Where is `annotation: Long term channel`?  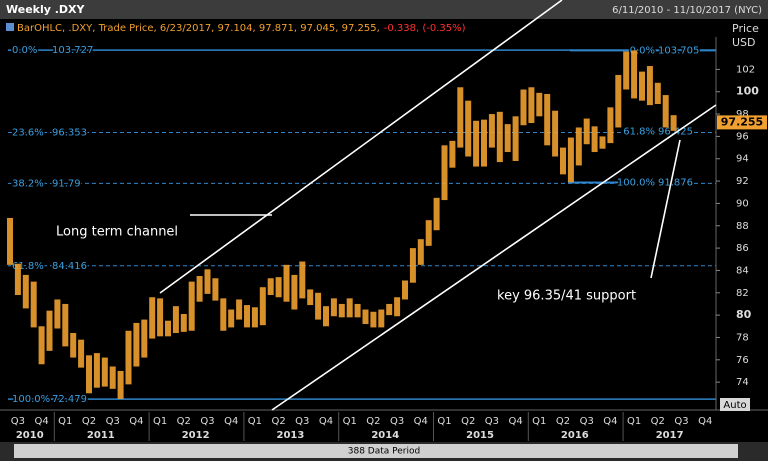
annotation: Long term channel is located at coordinates (117, 232).